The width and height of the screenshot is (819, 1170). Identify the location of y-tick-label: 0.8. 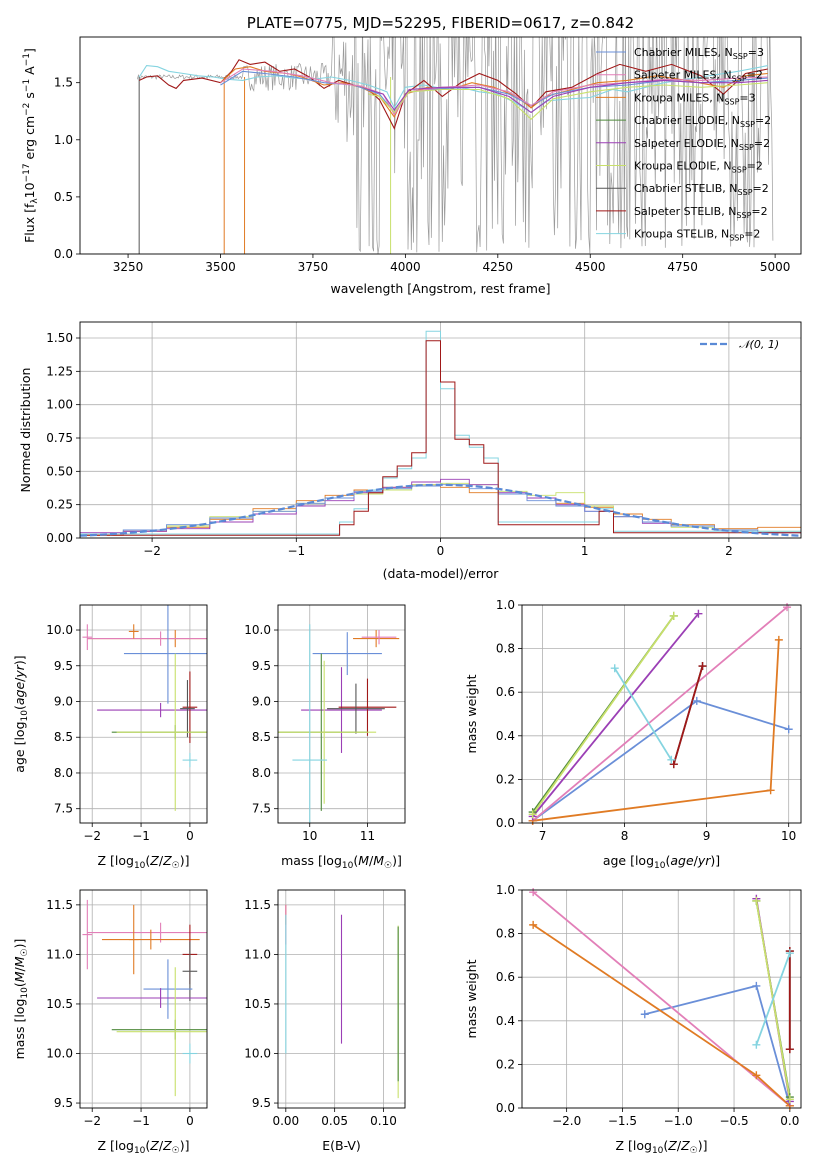
(505, 934).